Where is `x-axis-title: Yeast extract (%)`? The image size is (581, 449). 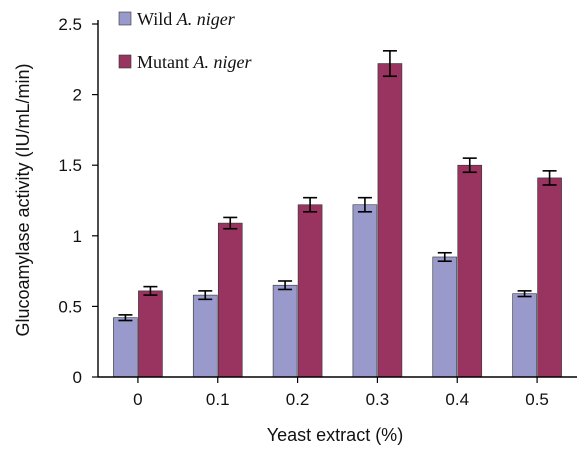
x-axis-title: Yeast extract (%) is located at coordinates (335, 435).